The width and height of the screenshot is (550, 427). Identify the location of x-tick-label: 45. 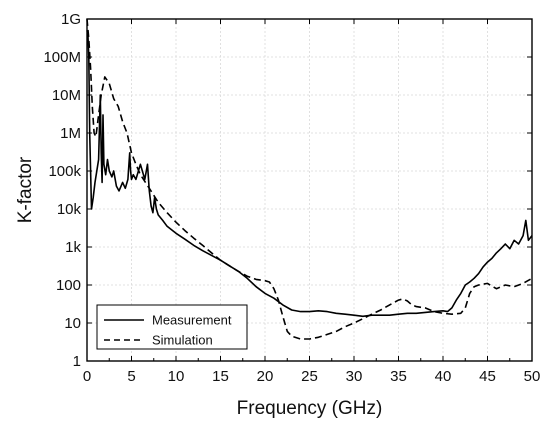
(487, 376).